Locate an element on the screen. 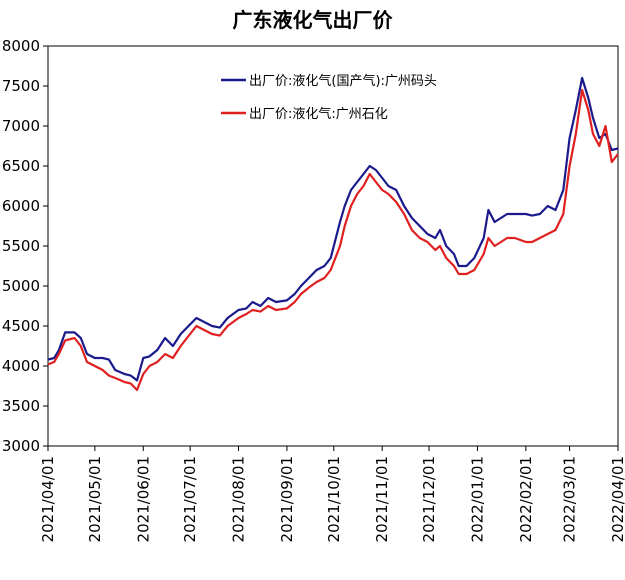 The width and height of the screenshot is (625, 580). x-tick-label: 2022/02/01 is located at coordinates (526, 499).